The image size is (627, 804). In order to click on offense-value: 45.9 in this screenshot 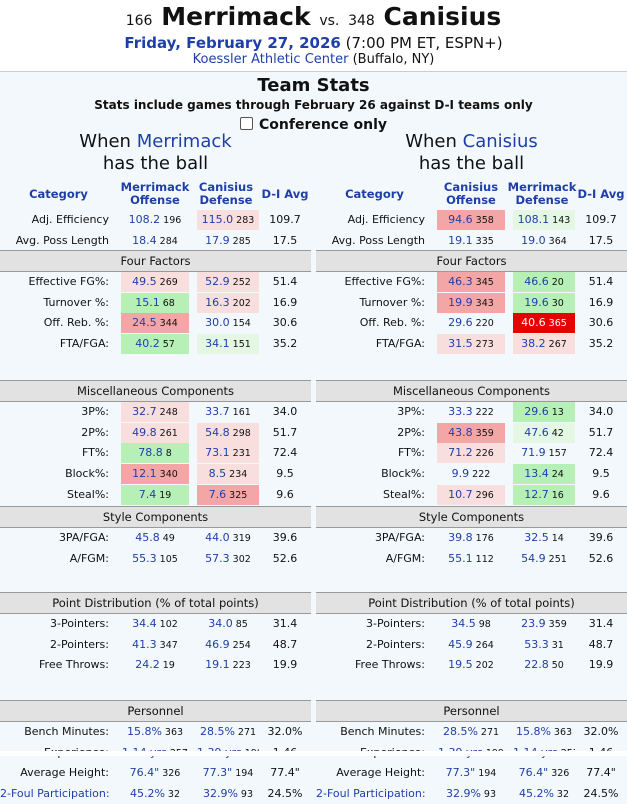, I will do `click(460, 644)`.